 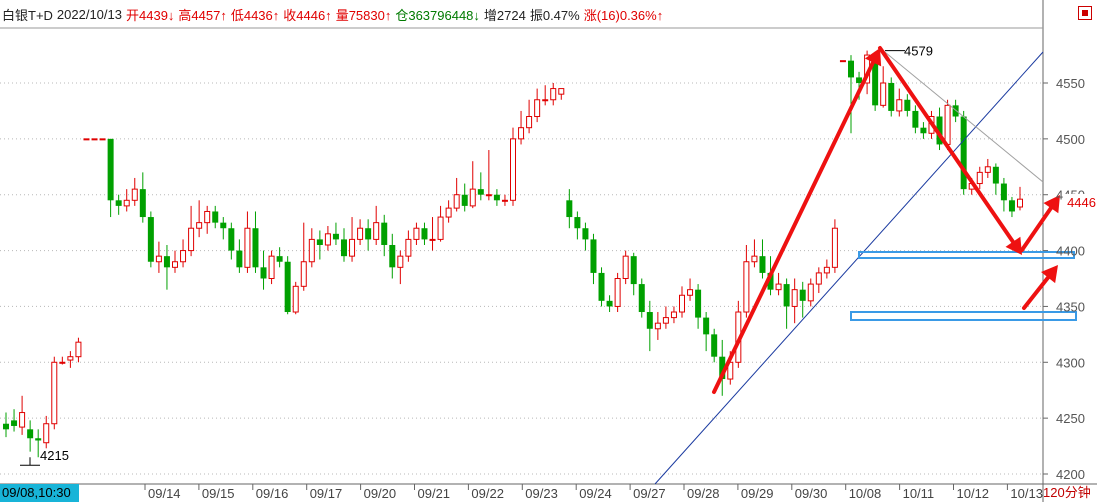 What do you see at coordinates (623, 15) in the screenshot?
I see `price-change: 涨(16)0.36%↑` at bounding box center [623, 15].